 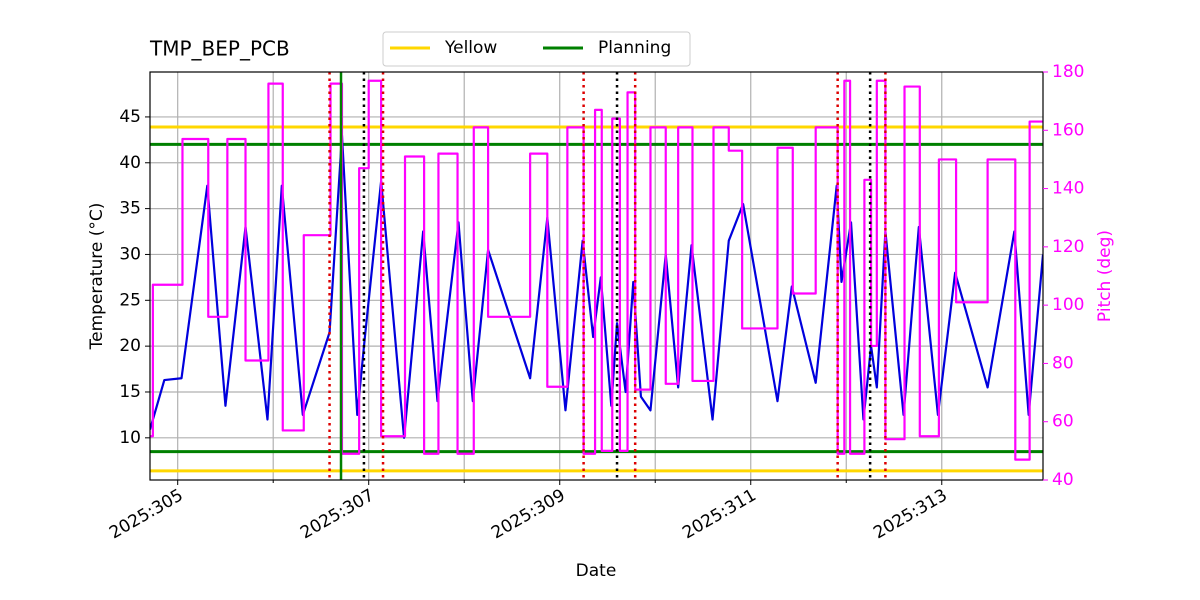 What do you see at coordinates (1068, 189) in the screenshot?
I see `y2-tick-label: 140` at bounding box center [1068, 189].